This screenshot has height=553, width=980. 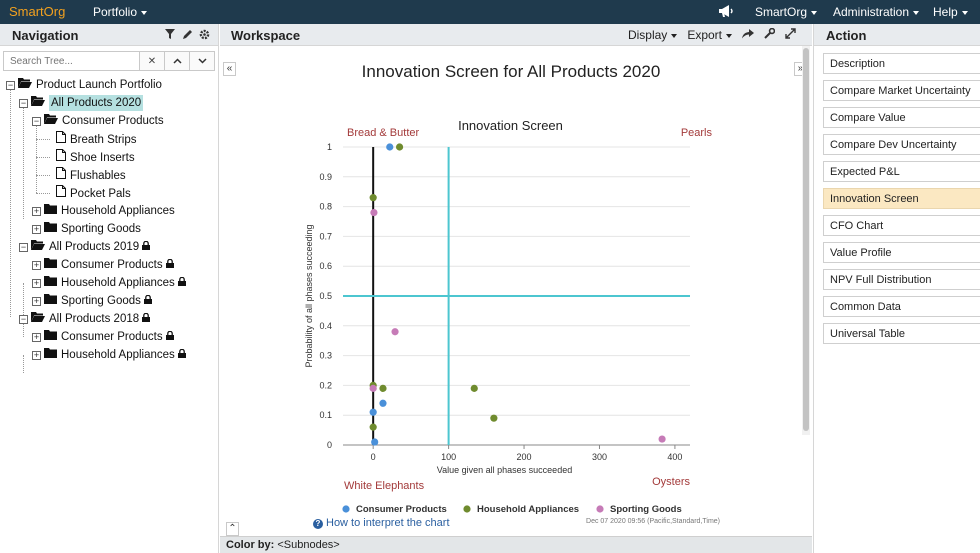 What do you see at coordinates (901, 117) in the screenshot?
I see `action-compare-value: Compare Value` at bounding box center [901, 117].